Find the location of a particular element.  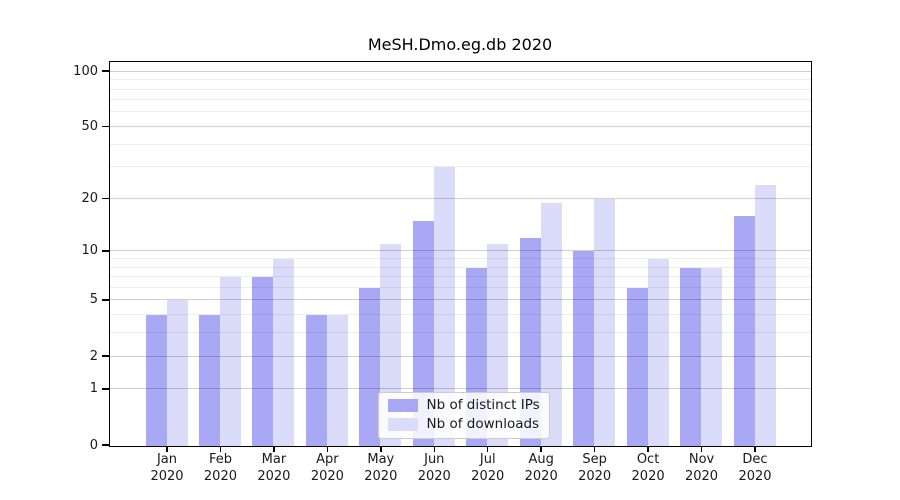

y-tick-label: 5 is located at coordinates (93, 300).